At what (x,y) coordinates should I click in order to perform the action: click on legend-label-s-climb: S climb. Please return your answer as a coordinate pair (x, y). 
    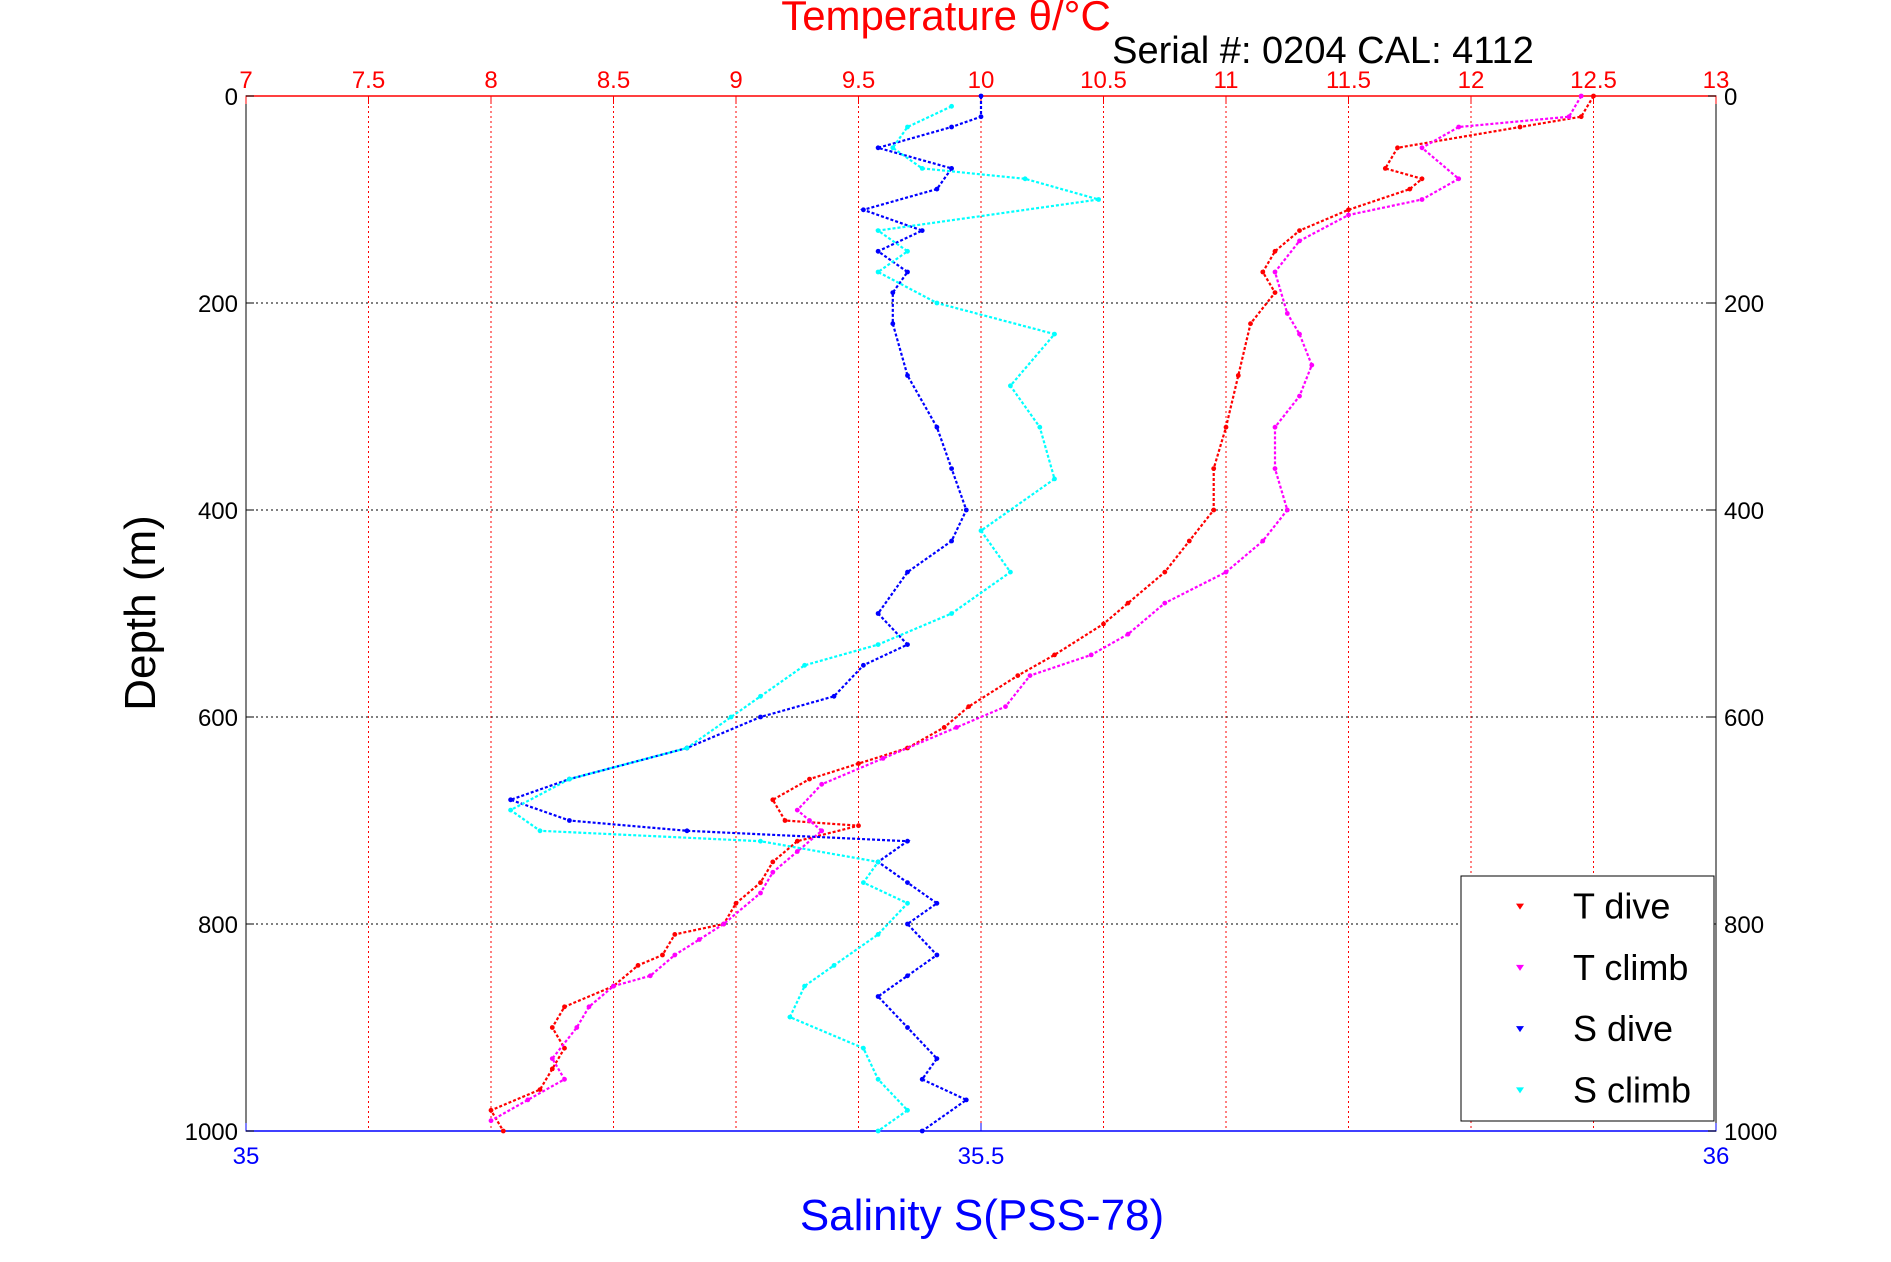
    Looking at the image, I should click on (1632, 1089).